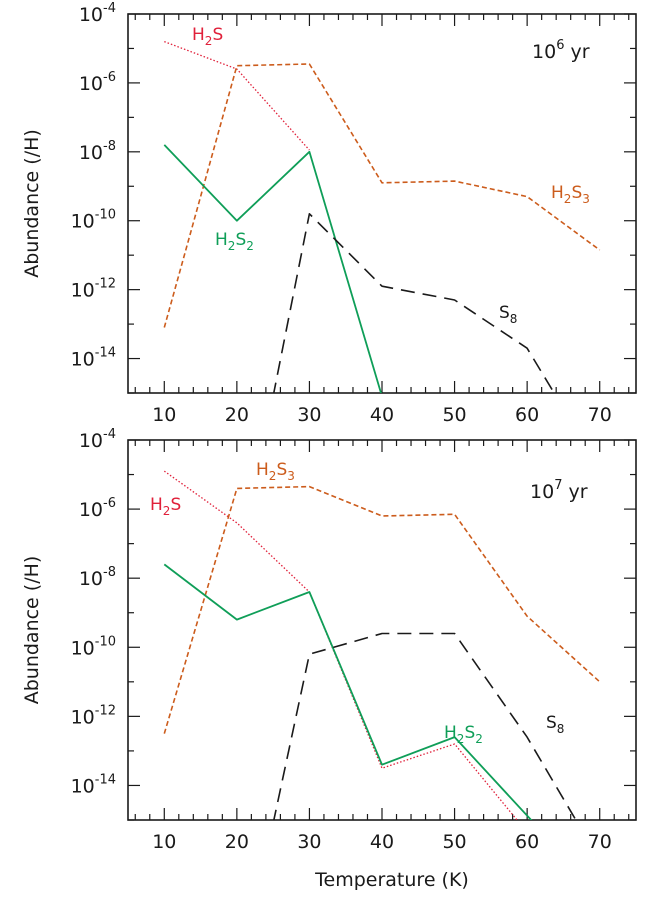 The width and height of the screenshot is (656, 903). What do you see at coordinates (237, 95) in the screenshot?
I see `series-line-h2s` at bounding box center [237, 95].